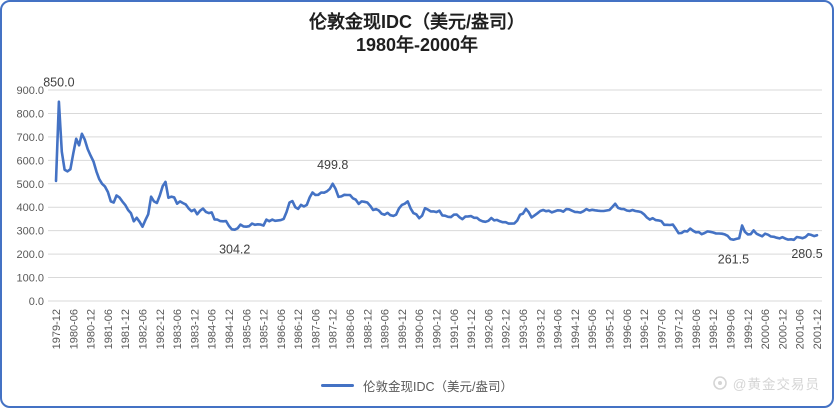 This screenshot has height=408, width=834. Describe the element at coordinates (58, 83) in the screenshot. I see `data-point-label: 850.0` at that location.